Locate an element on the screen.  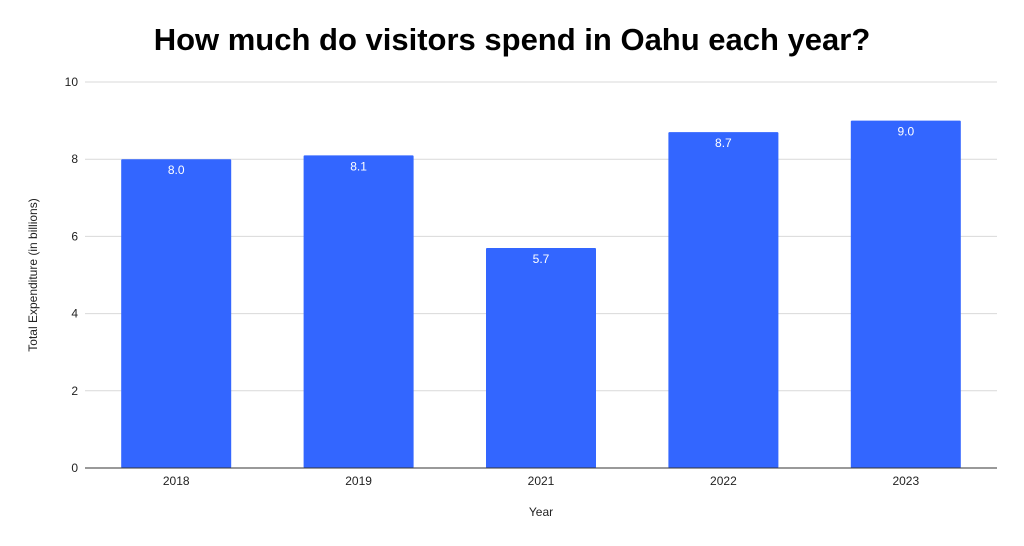
x-tick-label: 2021 is located at coordinates (541, 481).